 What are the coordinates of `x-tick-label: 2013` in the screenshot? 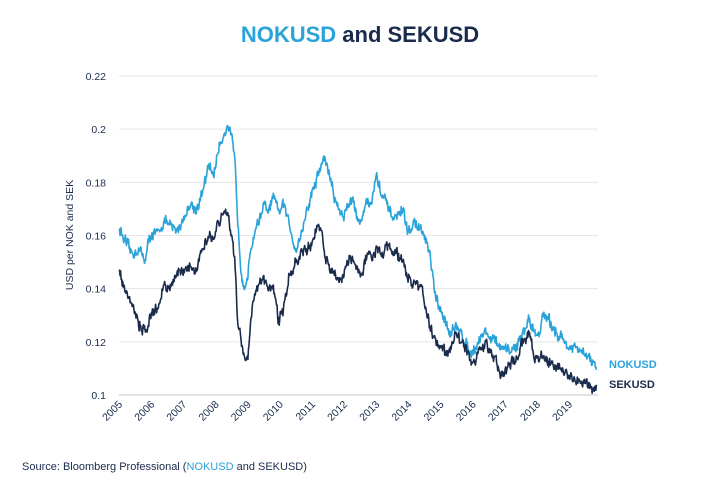 It's located at (369, 411).